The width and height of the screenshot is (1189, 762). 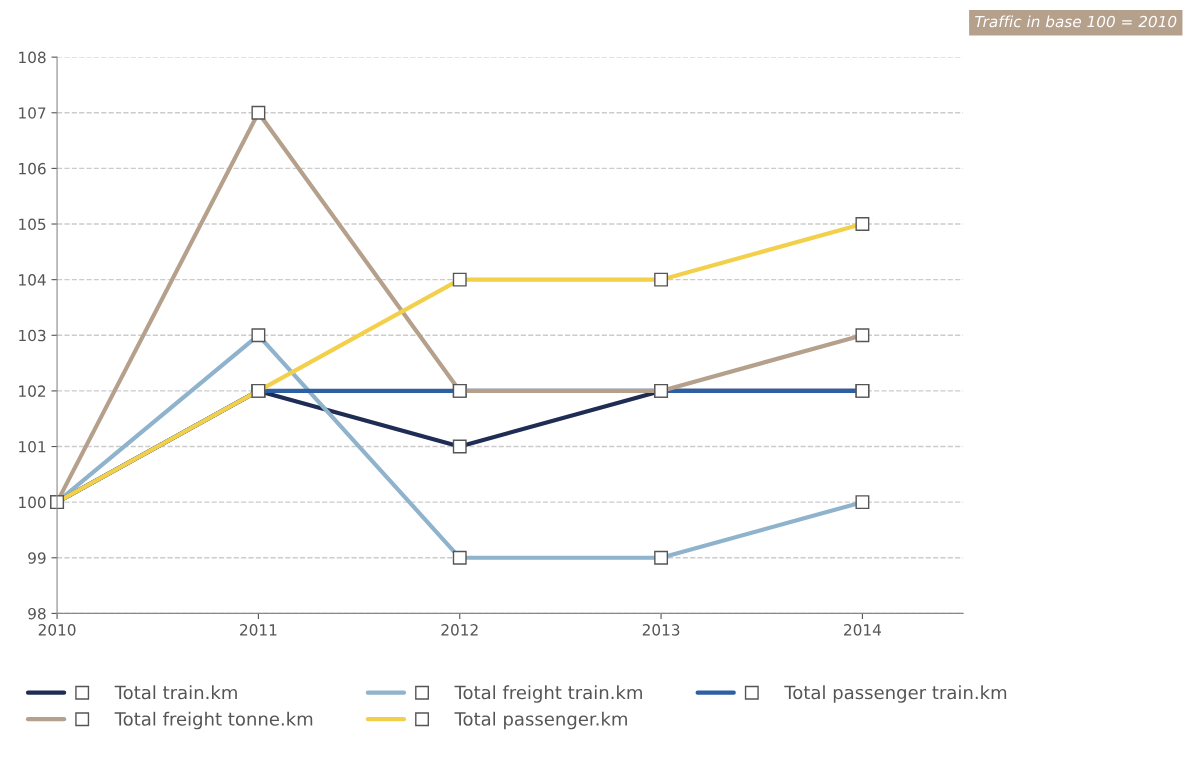 What do you see at coordinates (32, 113) in the screenshot?
I see `y-tick-label: 107` at bounding box center [32, 113].